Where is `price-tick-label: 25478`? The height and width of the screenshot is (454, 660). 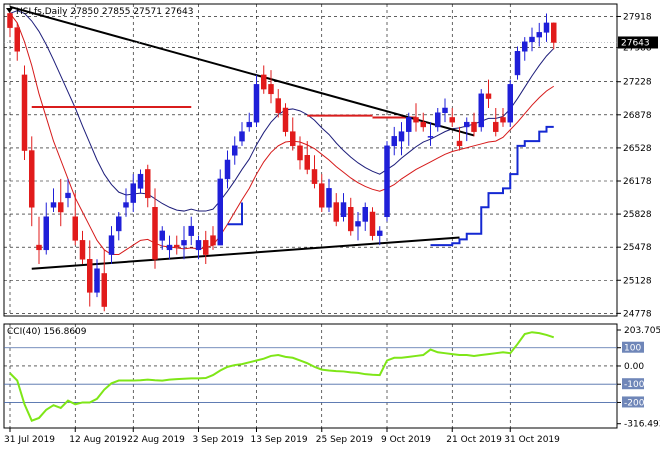
price-tick-label: 25478 is located at coordinates (637, 248).